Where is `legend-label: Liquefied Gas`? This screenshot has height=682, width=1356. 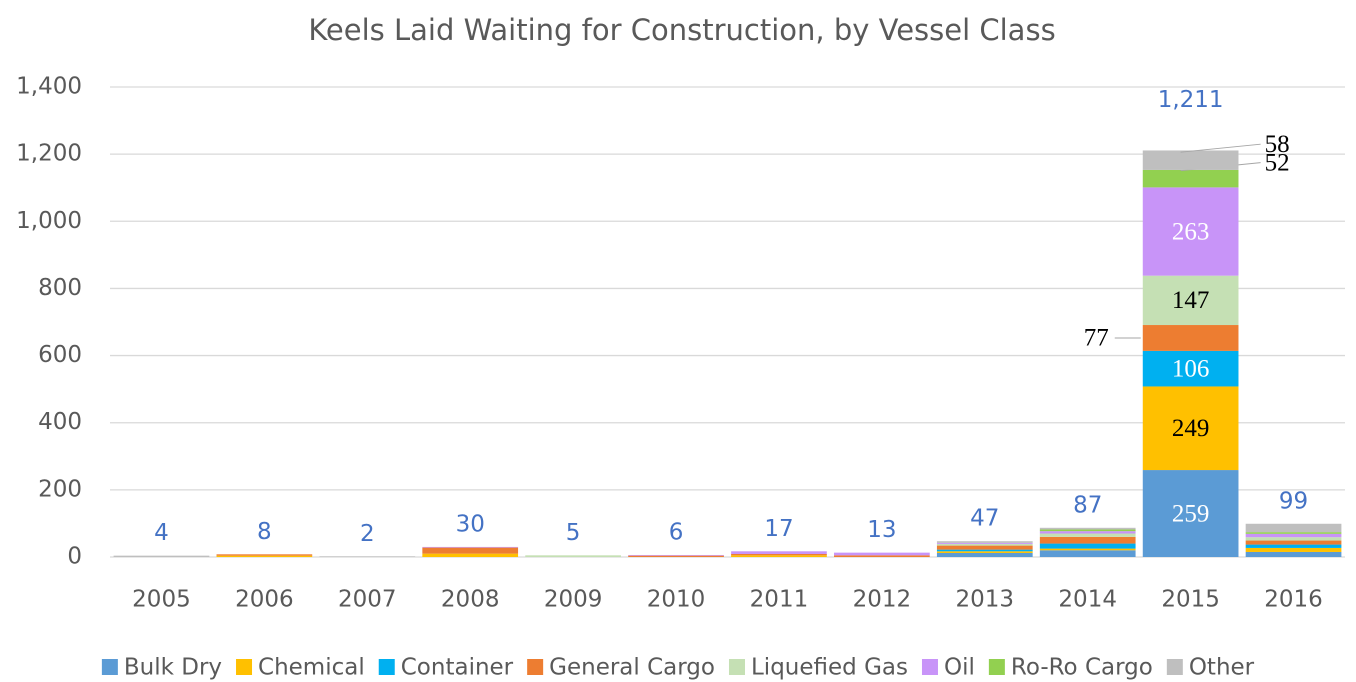 legend-label: Liquefied Gas is located at coordinates (829, 668).